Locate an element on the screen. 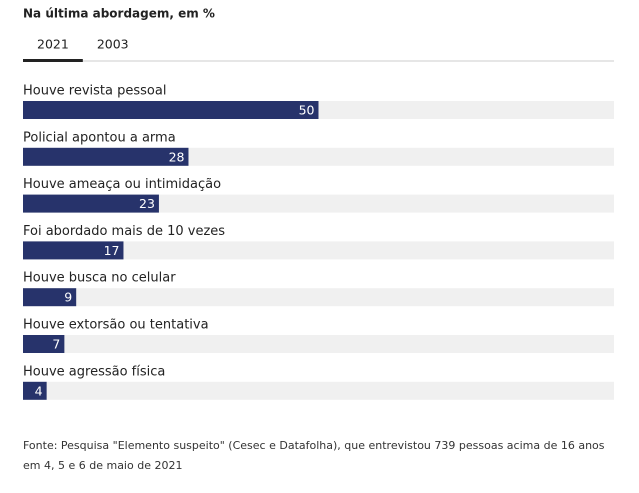 This screenshot has height=493, width=639. tab: 2003 is located at coordinates (113, 44).